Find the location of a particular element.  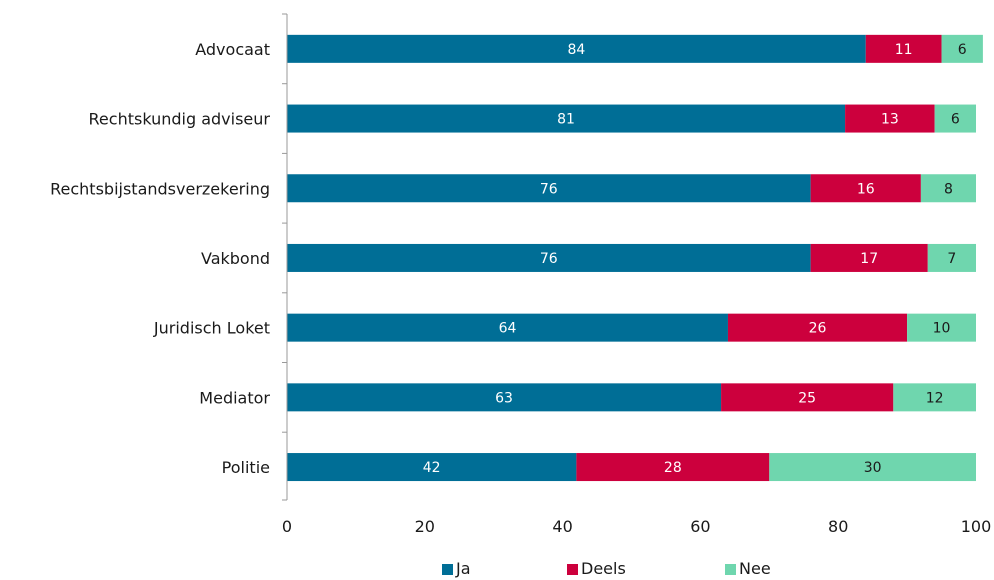

legend-label-deels: Deels is located at coordinates (603, 568).